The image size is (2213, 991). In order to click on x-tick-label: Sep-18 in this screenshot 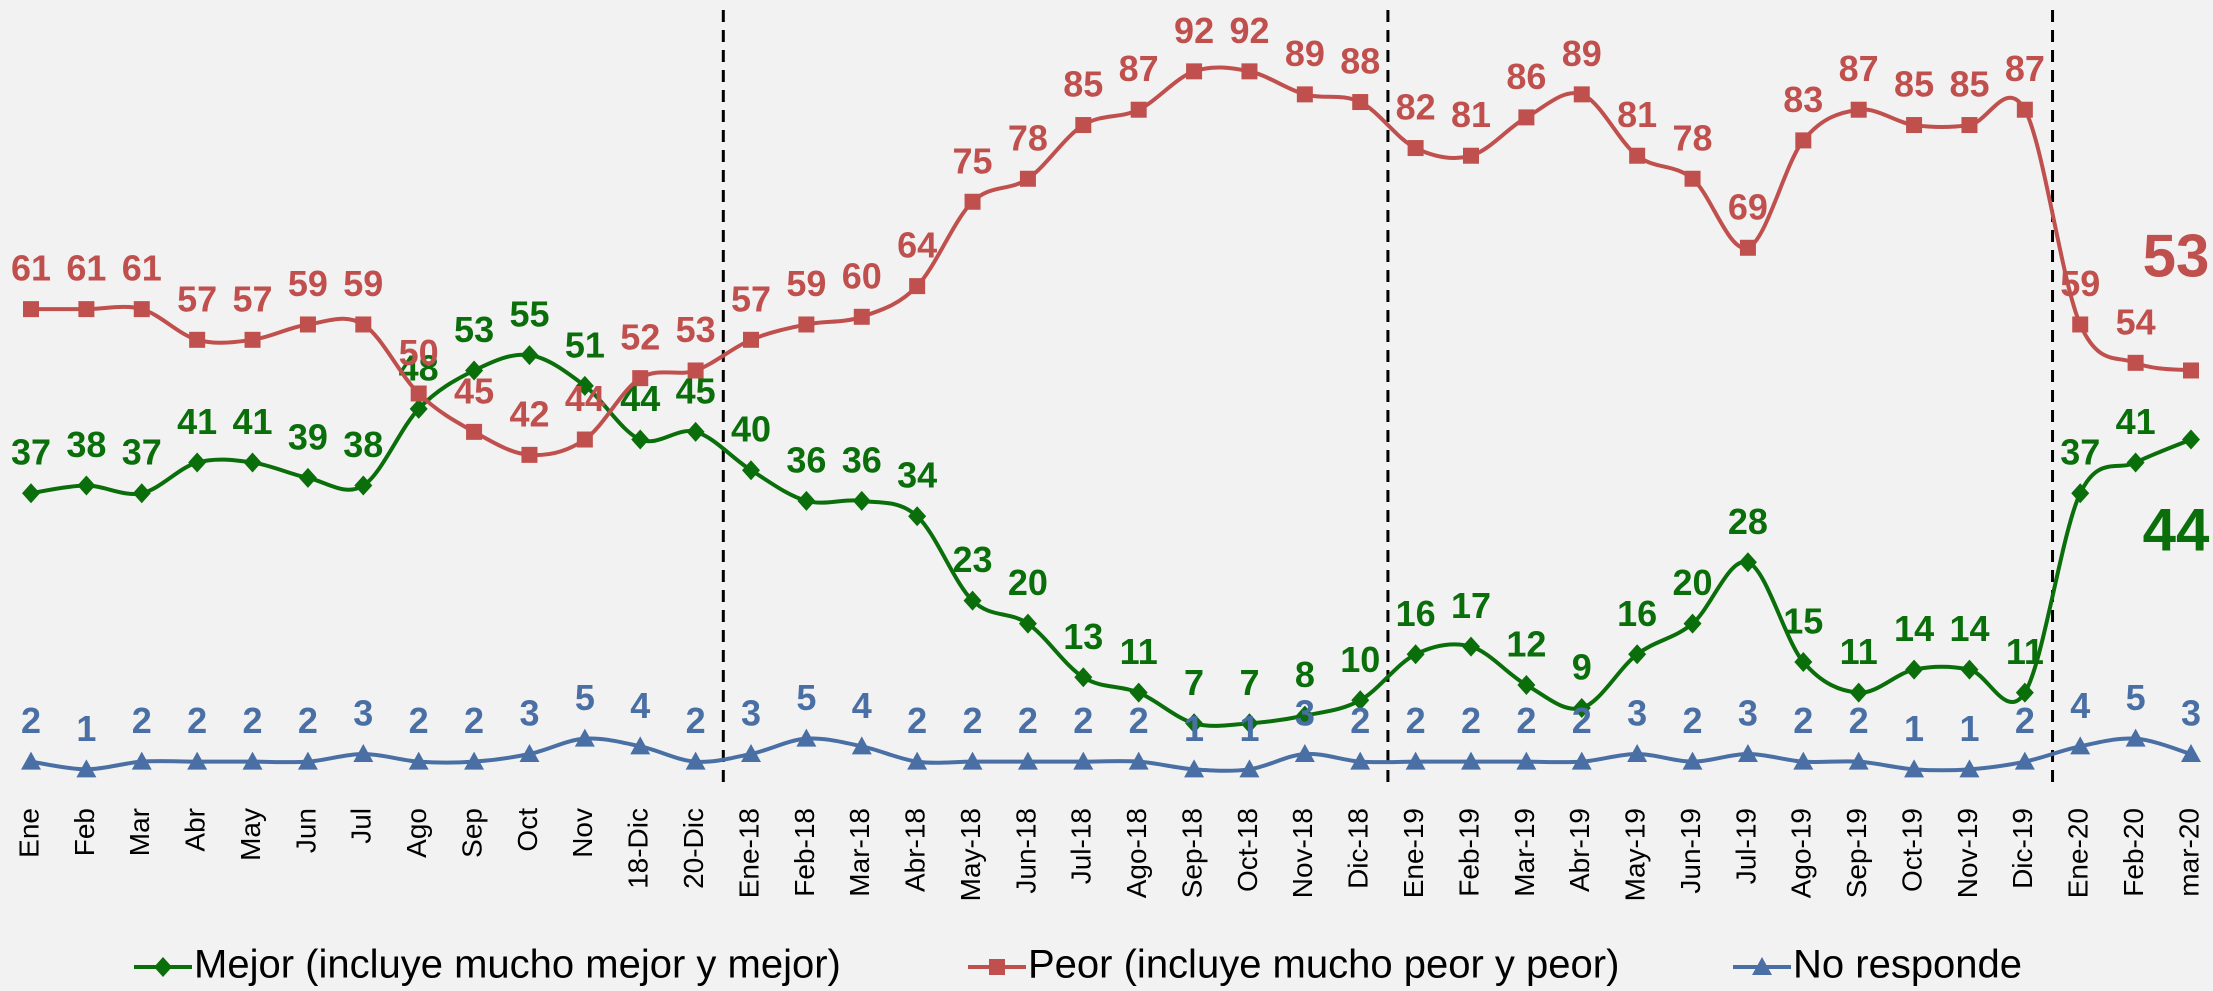, I will do `click(1191, 853)`.